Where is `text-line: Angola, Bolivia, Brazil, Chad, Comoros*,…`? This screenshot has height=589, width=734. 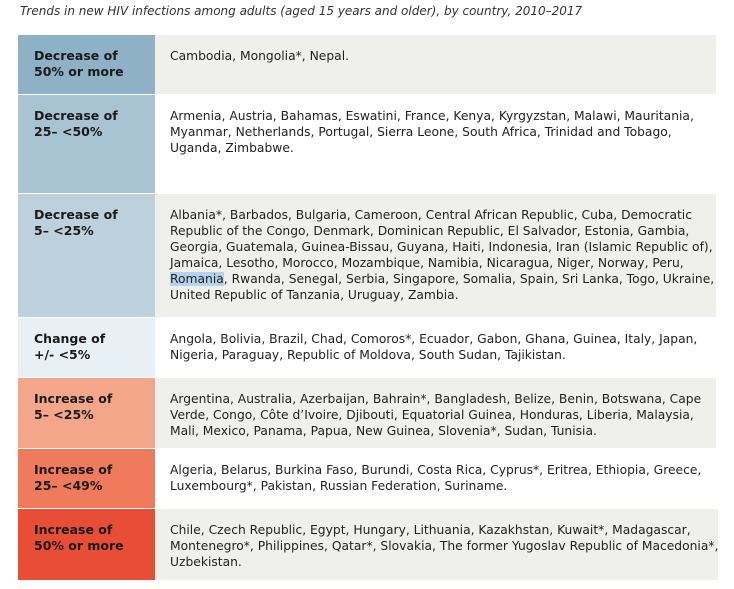 text-line: Angola, Bolivia, Brazil, Chad, Comoros*,… is located at coordinates (434, 339).